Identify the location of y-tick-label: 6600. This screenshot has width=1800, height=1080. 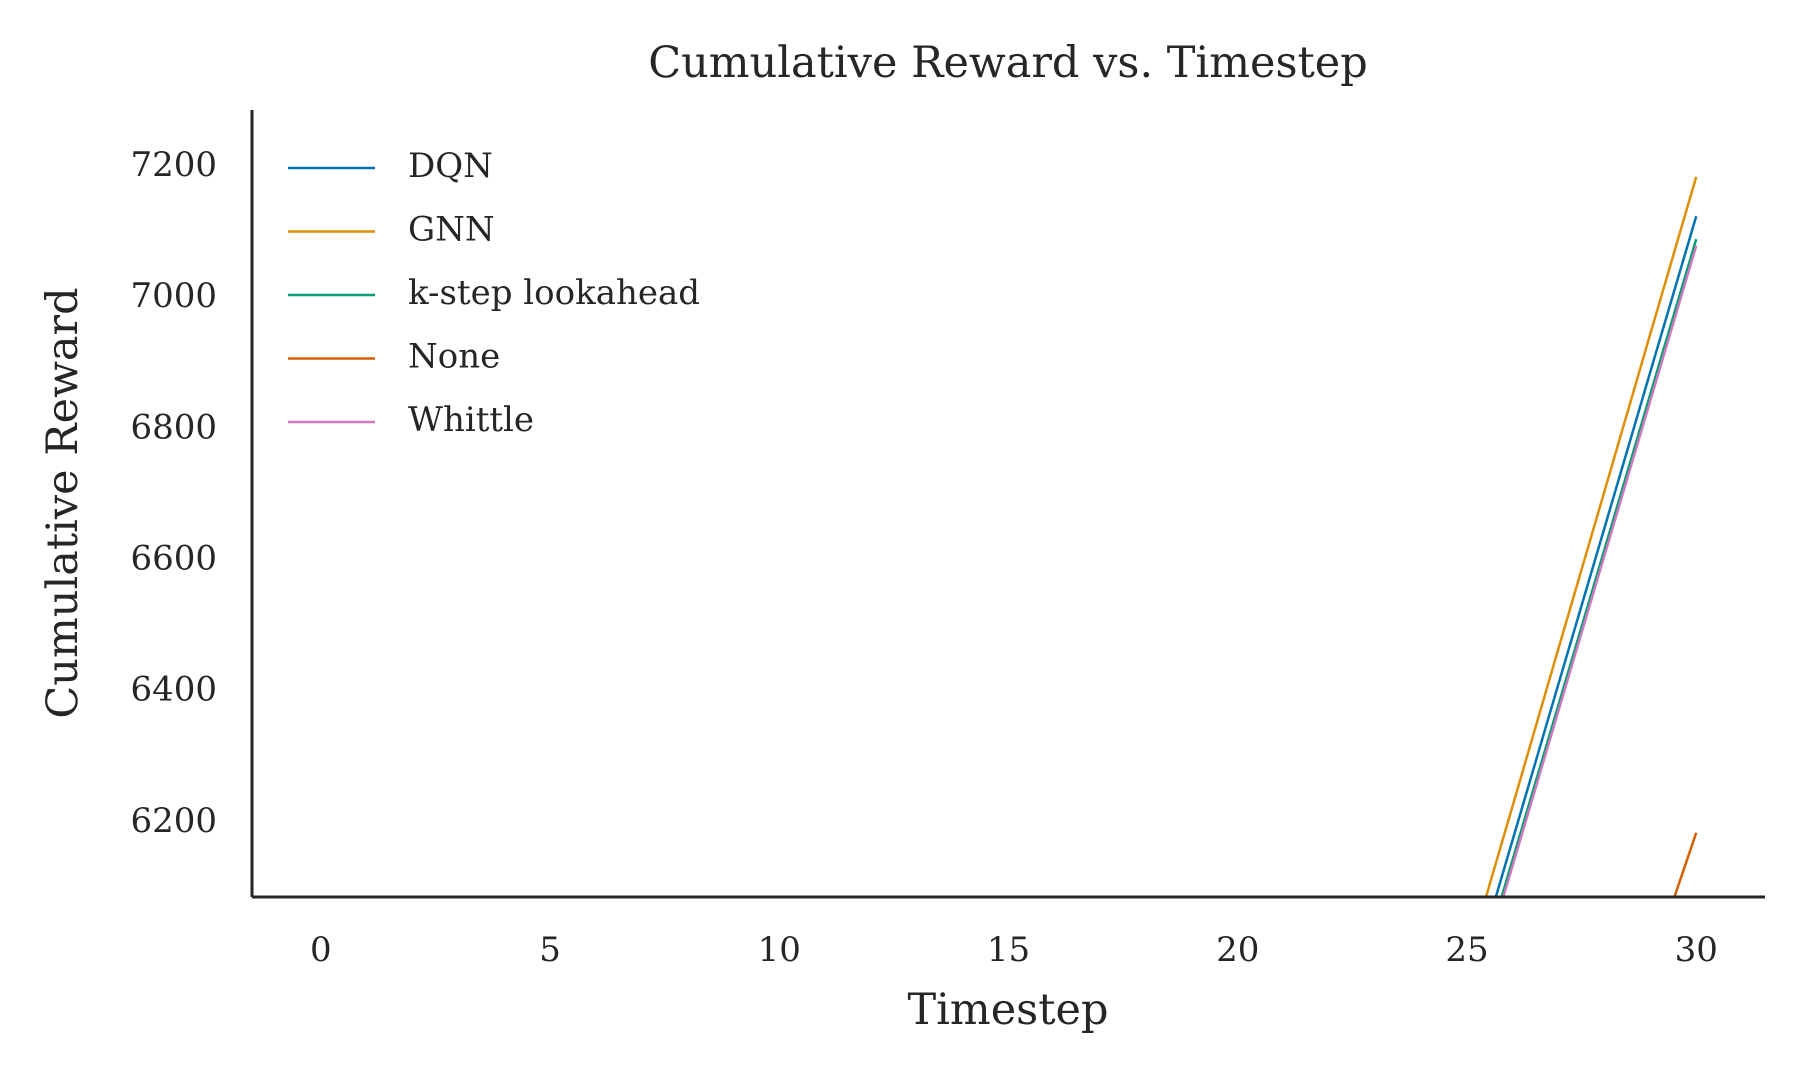
(173, 559).